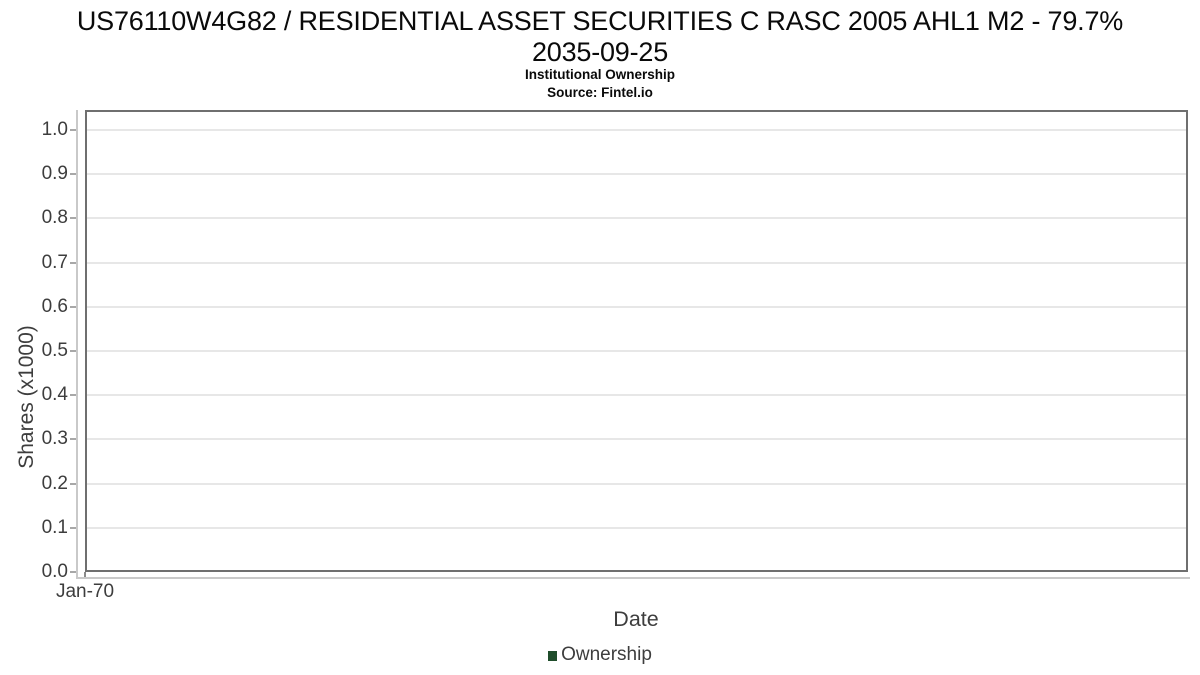  Describe the element at coordinates (85, 591) in the screenshot. I see `x-tick-label: Jan-70` at that location.